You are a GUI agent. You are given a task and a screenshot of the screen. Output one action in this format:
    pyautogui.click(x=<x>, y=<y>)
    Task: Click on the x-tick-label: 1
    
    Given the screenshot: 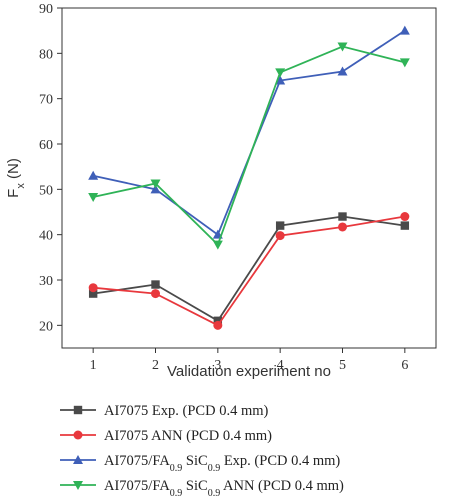 What is the action you would take?
    pyautogui.click(x=93, y=365)
    